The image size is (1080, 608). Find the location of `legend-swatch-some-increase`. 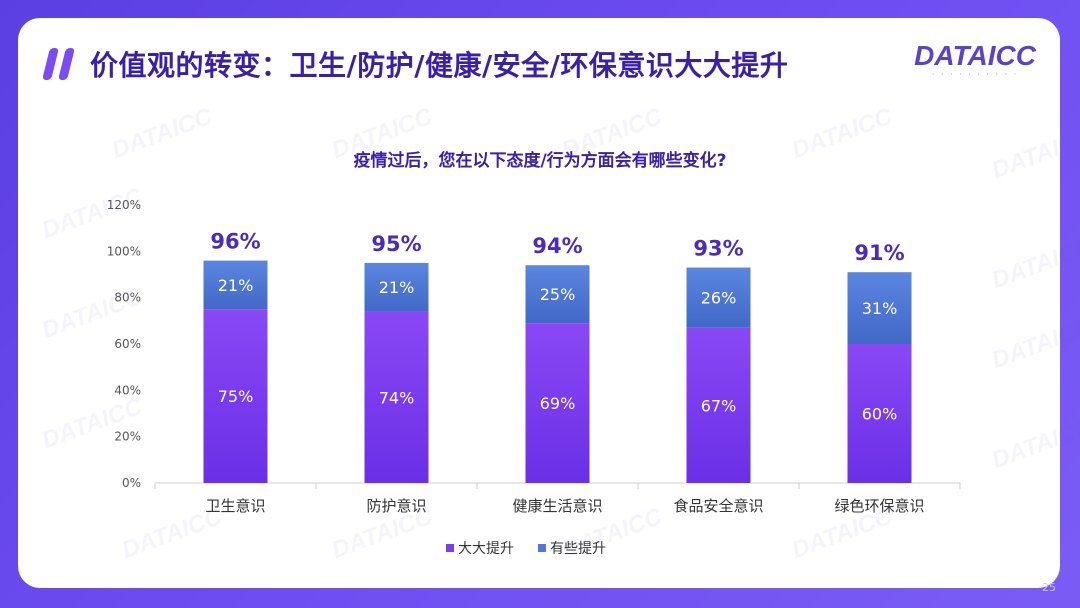

legend-swatch-some-increase is located at coordinates (542, 548).